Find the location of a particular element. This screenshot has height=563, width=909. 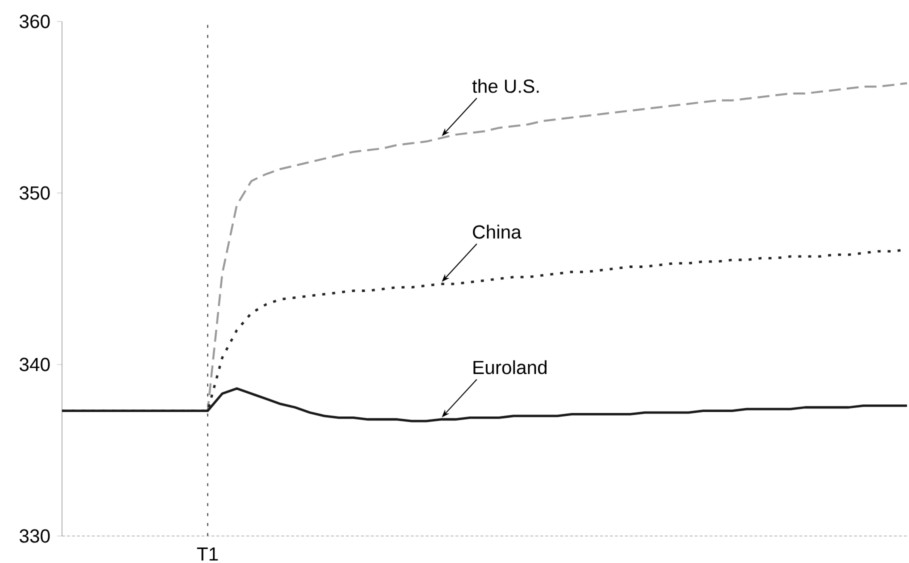

y-tick-label: 350 is located at coordinates (35, 193).